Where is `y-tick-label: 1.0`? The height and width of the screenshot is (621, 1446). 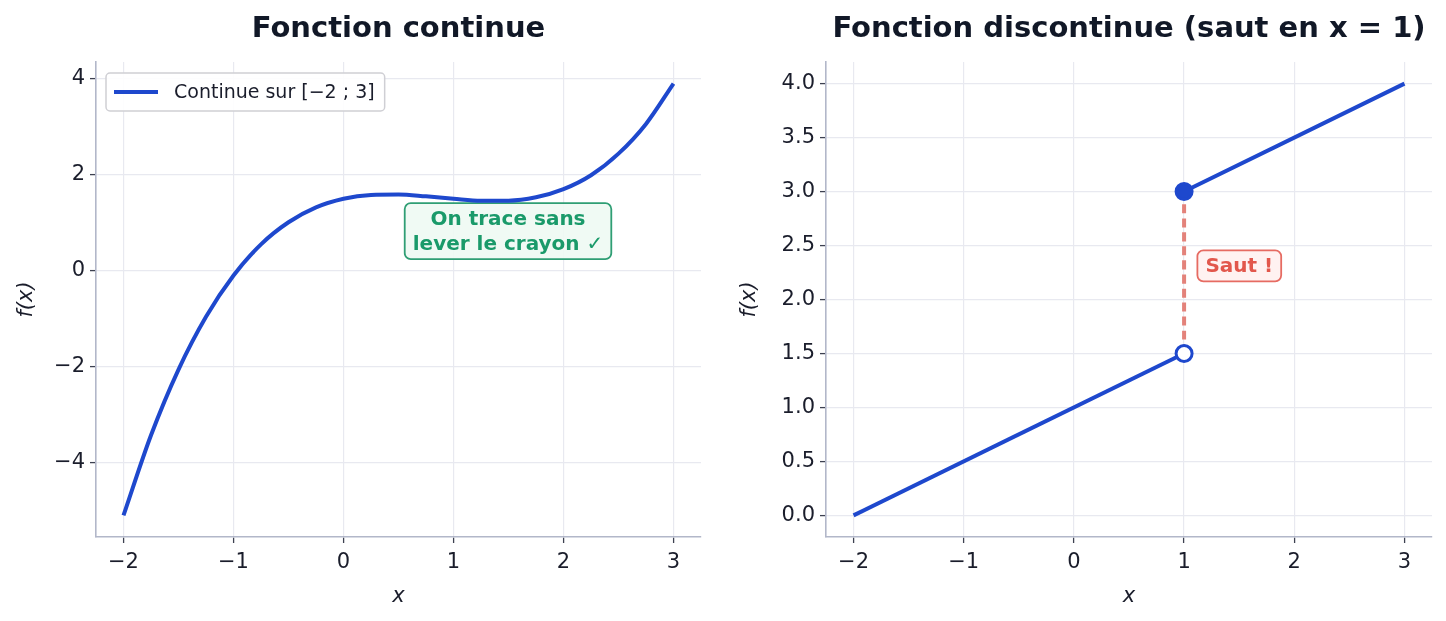 y-tick-label: 1.0 is located at coordinates (798, 405).